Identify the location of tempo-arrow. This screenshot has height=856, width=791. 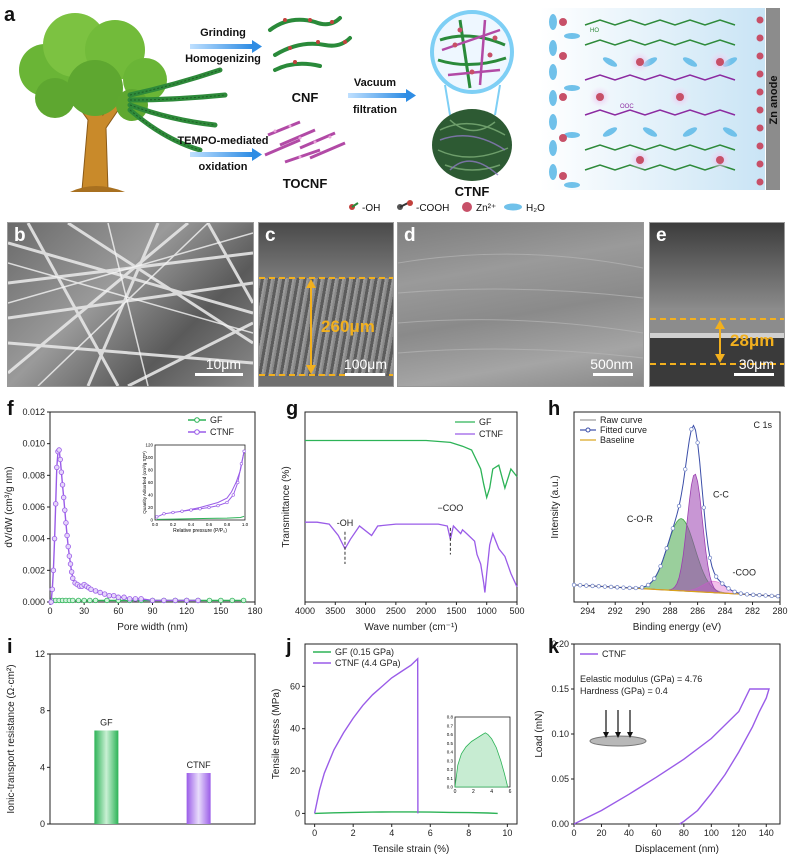
(226, 154).